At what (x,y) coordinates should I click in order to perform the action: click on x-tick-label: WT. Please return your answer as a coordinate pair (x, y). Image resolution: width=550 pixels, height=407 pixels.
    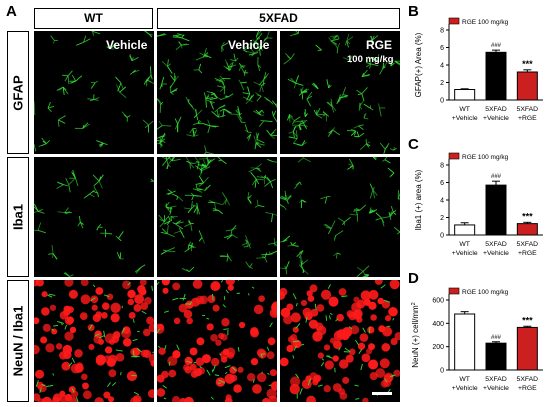
    Looking at the image, I should click on (464, 109).